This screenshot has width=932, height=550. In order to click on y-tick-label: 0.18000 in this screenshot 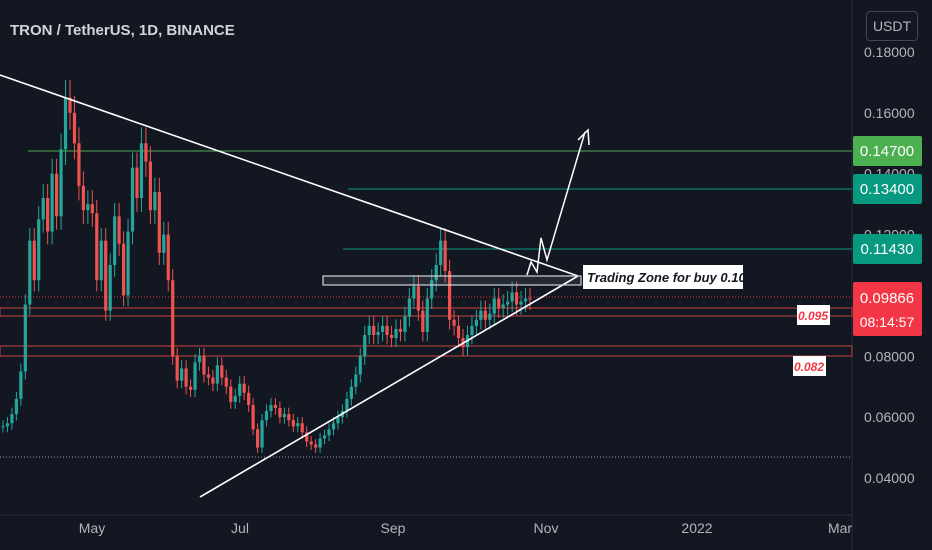, I will do `click(889, 52)`.